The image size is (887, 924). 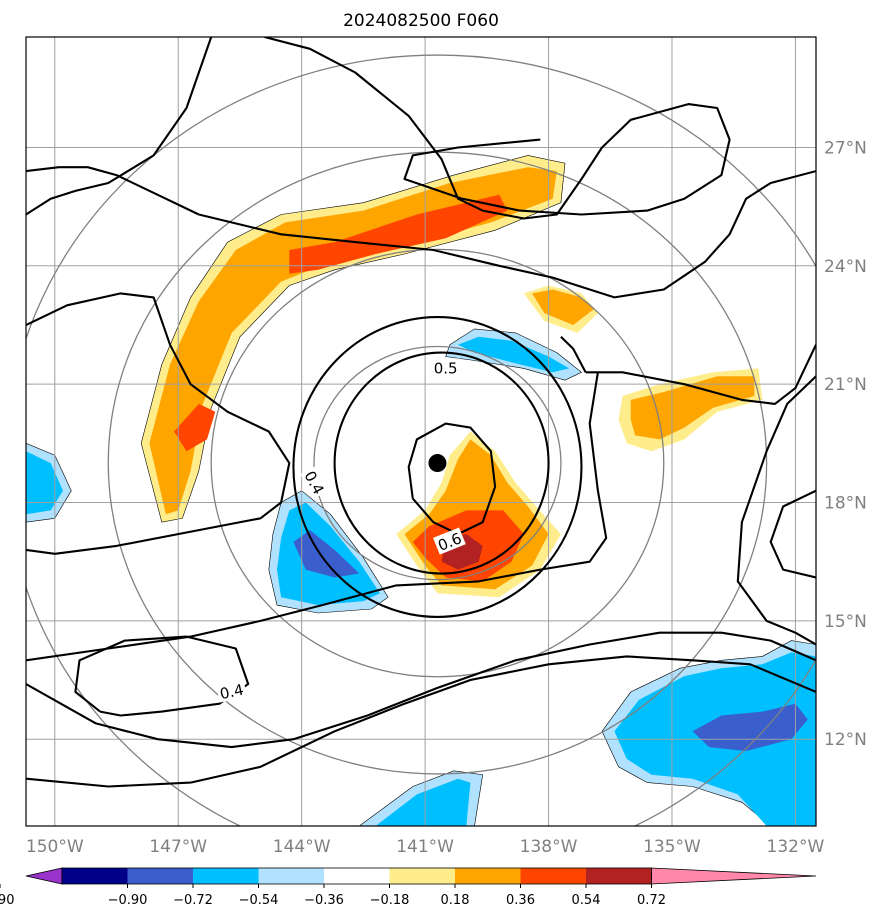 I want to click on colorbar-tick-label: 0.90, so click(x=7, y=900).